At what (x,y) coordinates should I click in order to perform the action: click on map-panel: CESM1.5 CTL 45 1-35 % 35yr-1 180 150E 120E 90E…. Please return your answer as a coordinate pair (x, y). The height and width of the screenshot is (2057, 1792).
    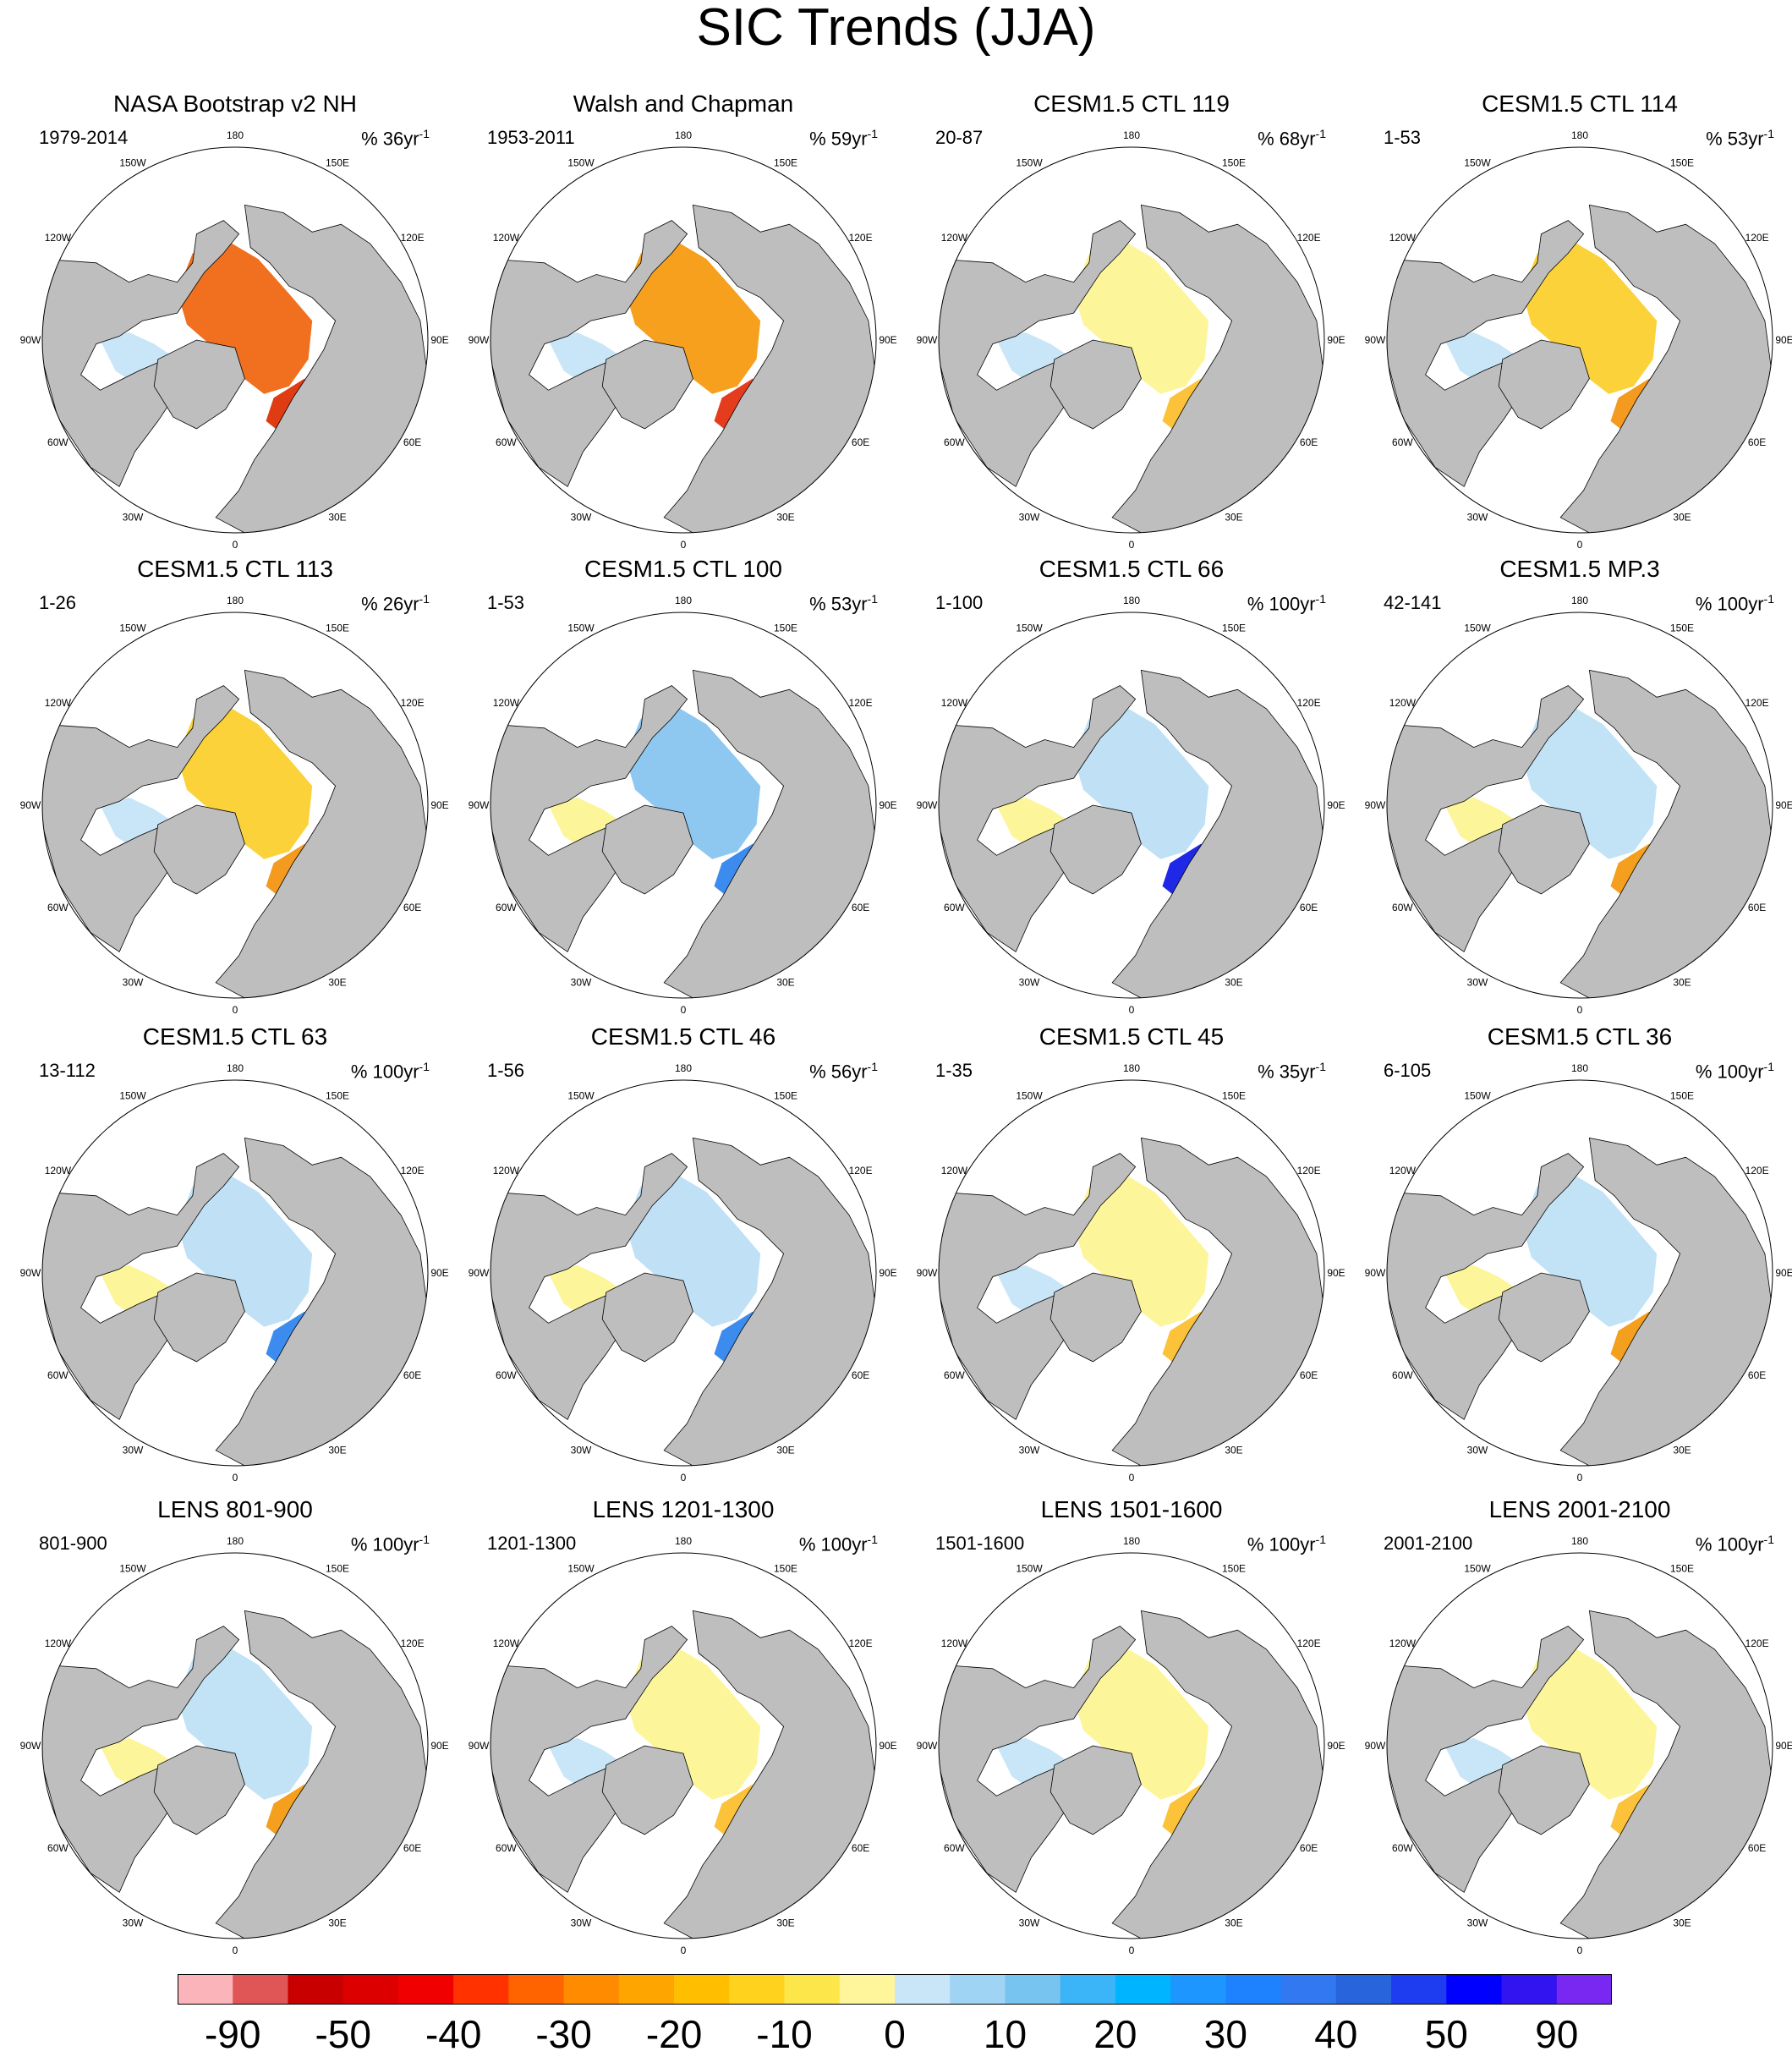
    Looking at the image, I should click on (1131, 1259).